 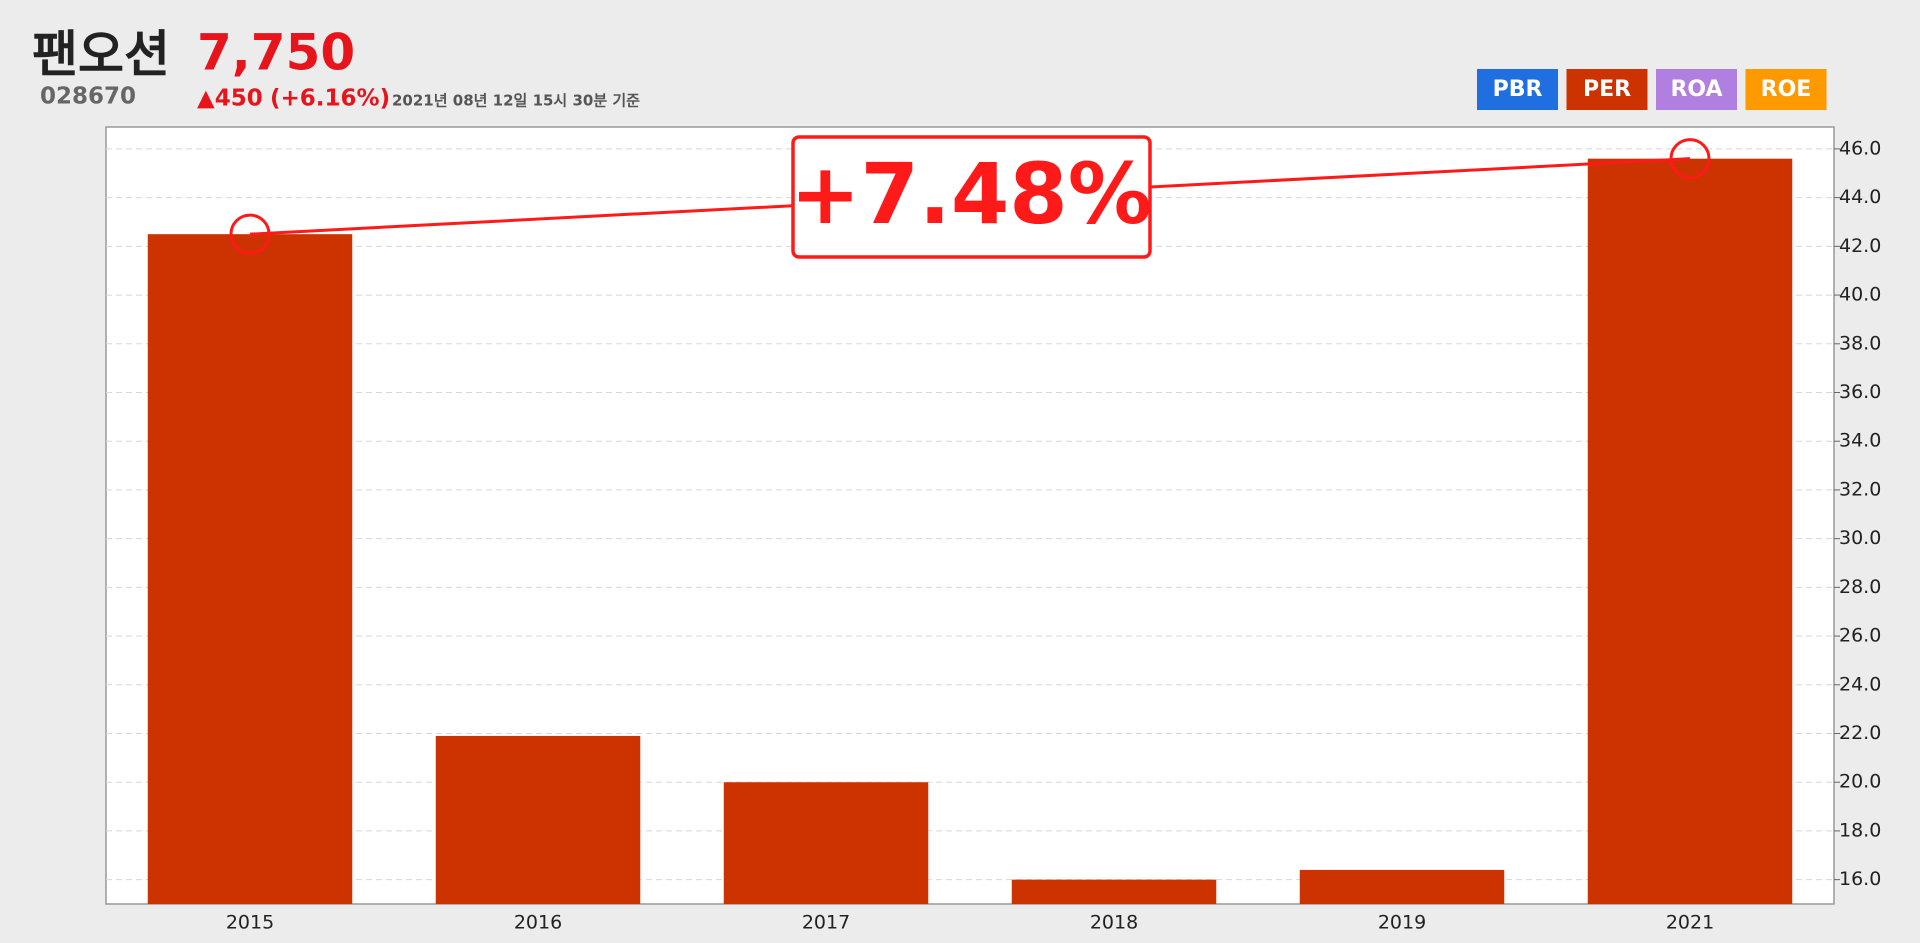 What do you see at coordinates (1860, 733) in the screenshot?
I see `y-tick-label: 22.0` at bounding box center [1860, 733].